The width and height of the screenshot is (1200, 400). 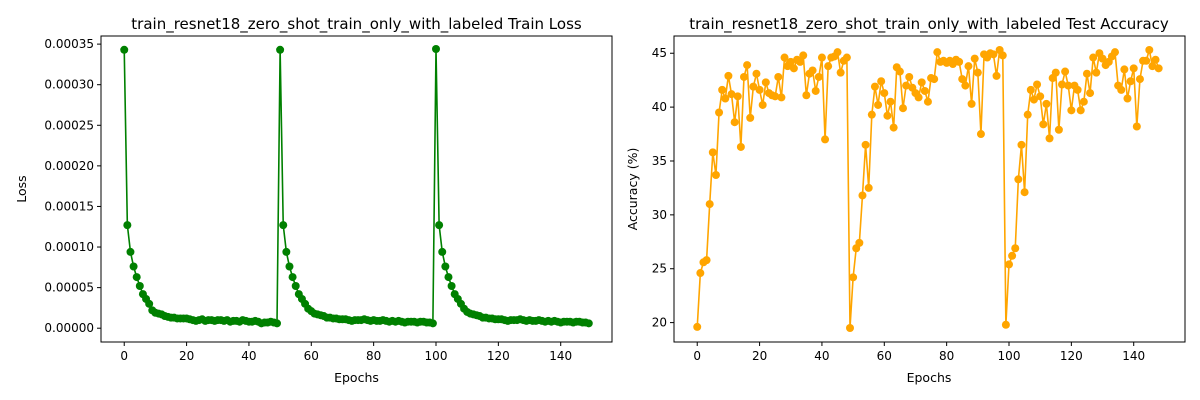 What do you see at coordinates (1133, 356) in the screenshot?
I see `test-accuracy-x-tick-label: 140` at bounding box center [1133, 356].